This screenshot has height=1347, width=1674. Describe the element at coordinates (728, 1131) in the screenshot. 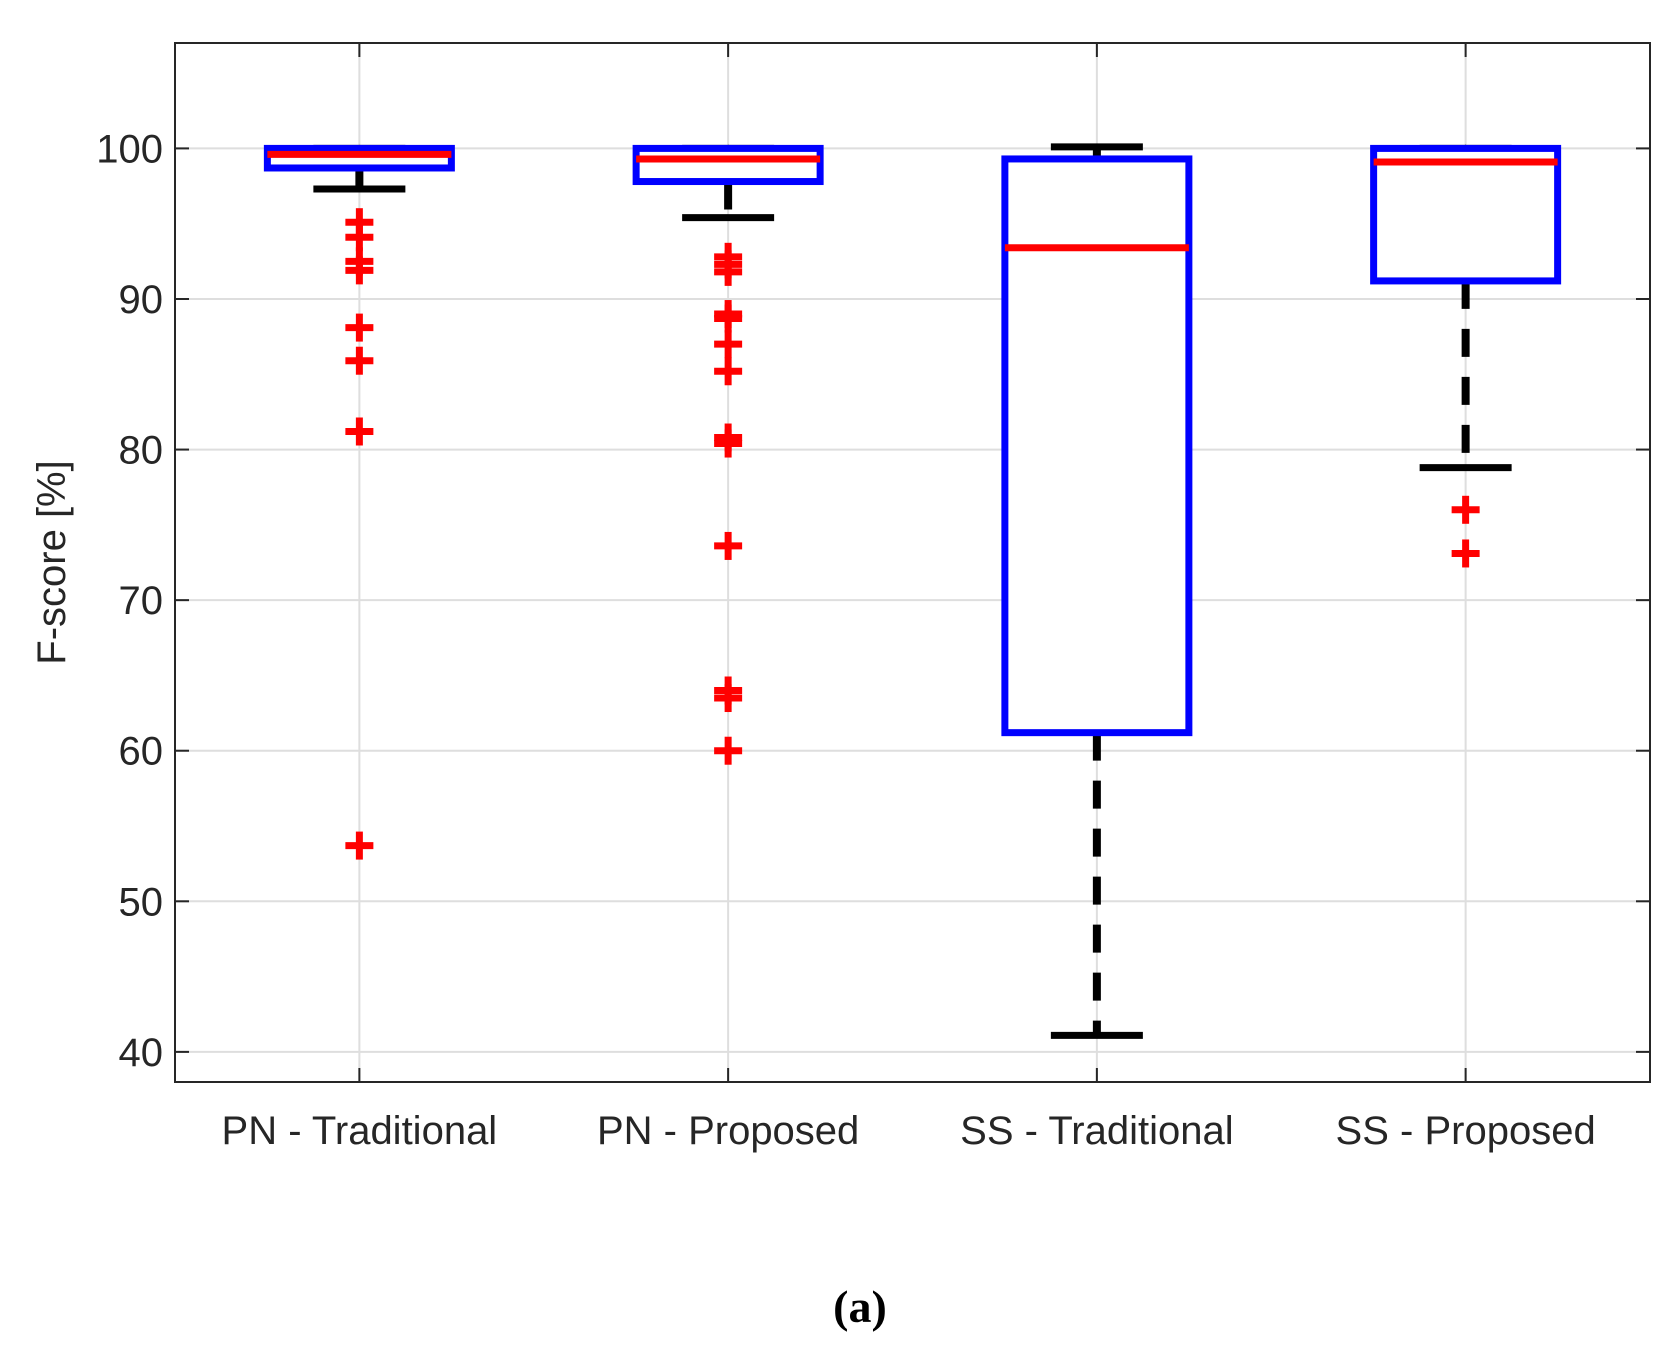

I see `x-tick-label-2: PN - Proposed` at that location.